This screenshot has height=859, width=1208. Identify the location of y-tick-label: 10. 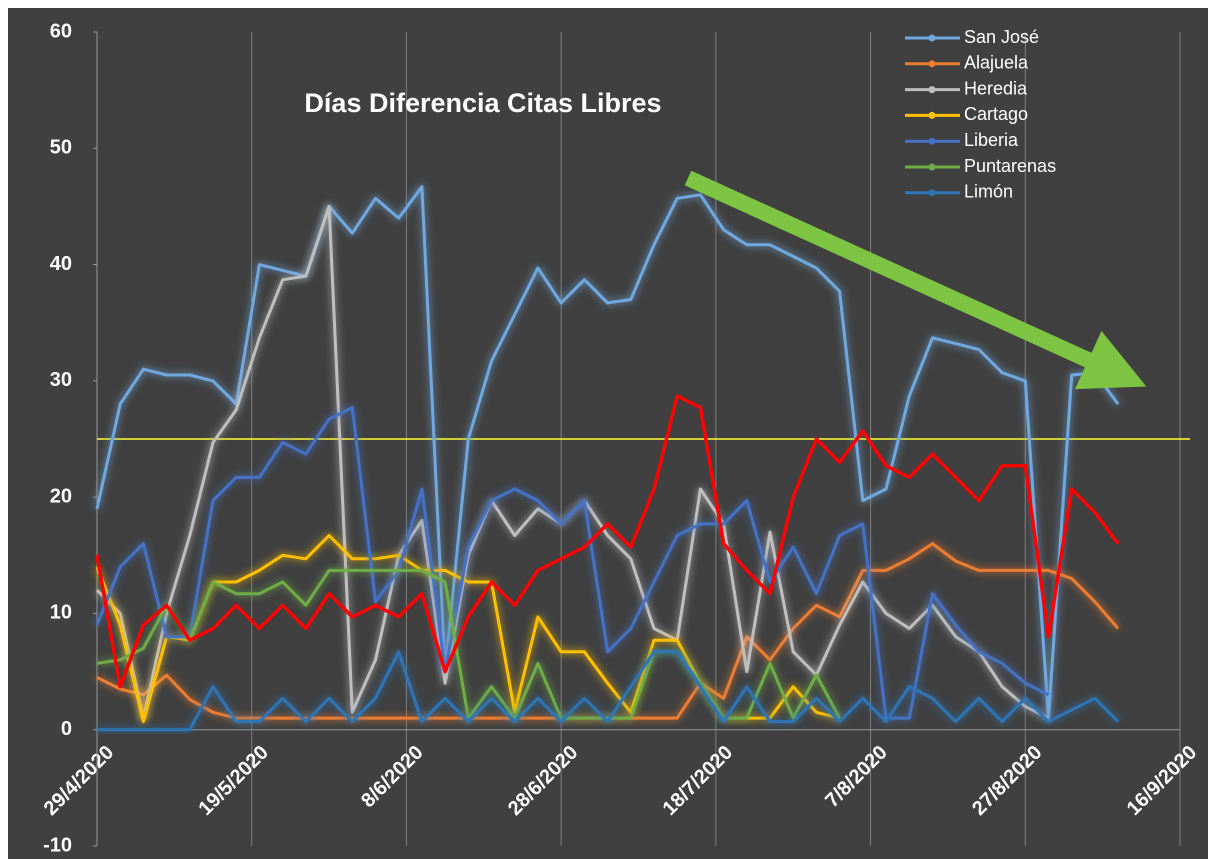
(61, 613).